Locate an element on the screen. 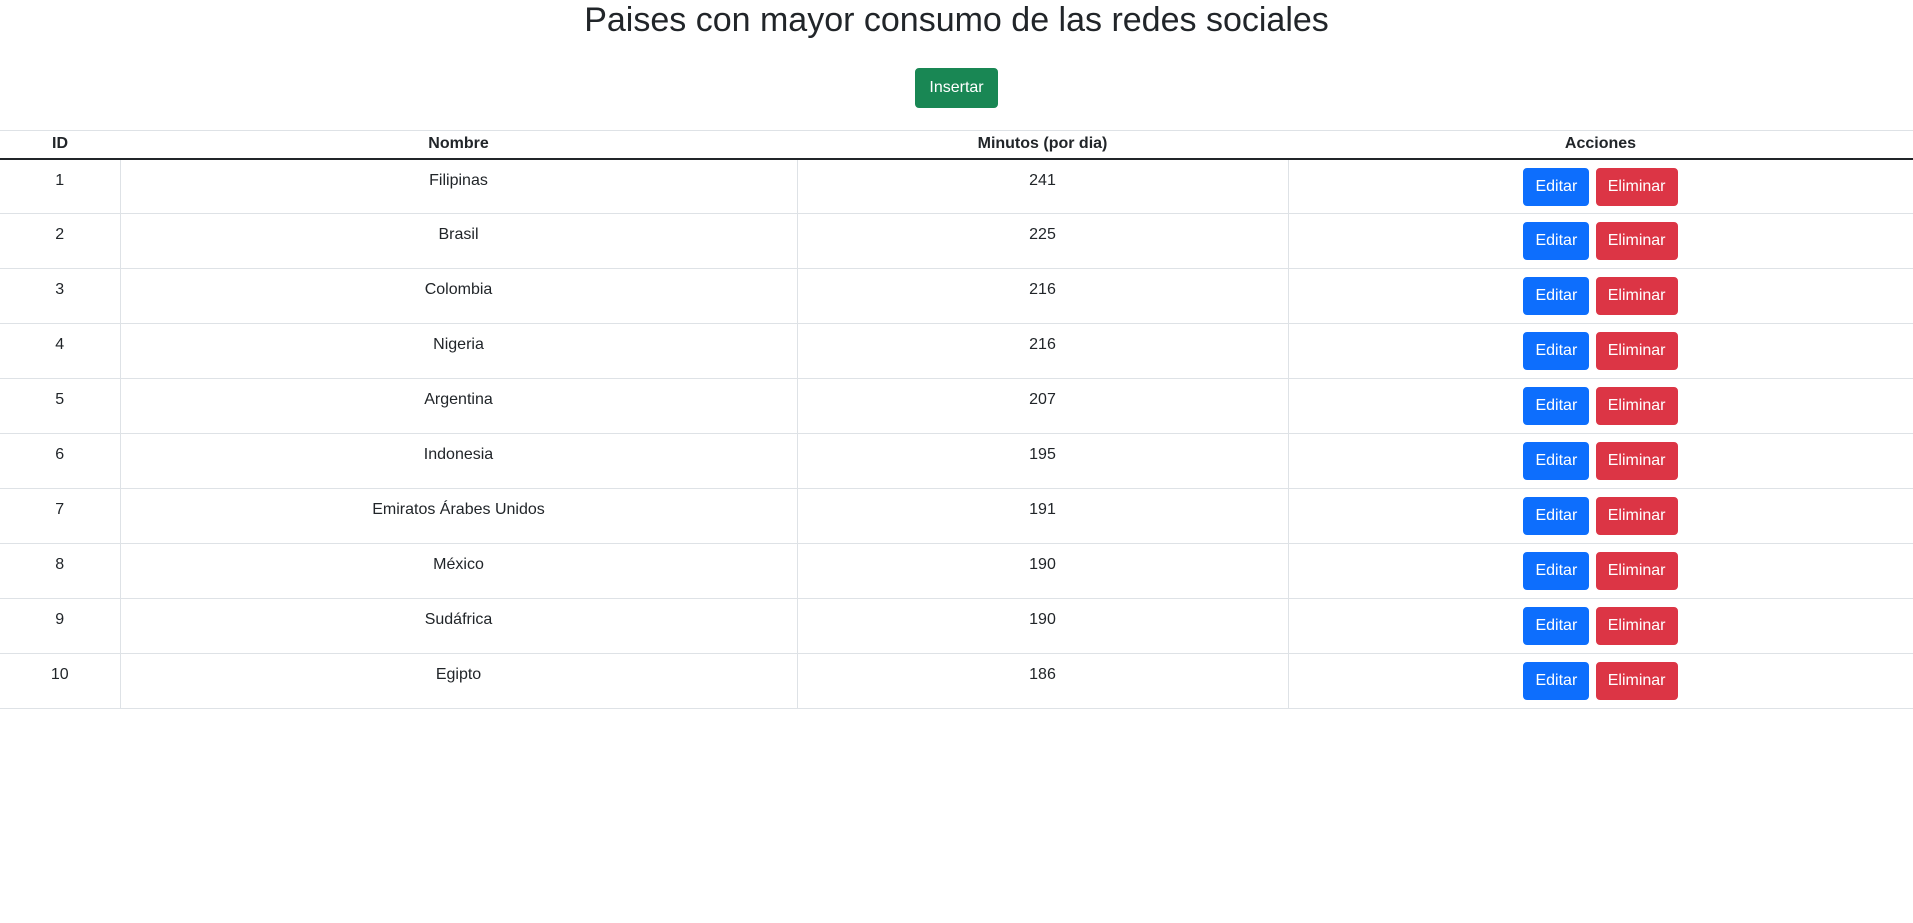 The height and width of the screenshot is (923, 1913). table-row: 3 Colombia 216 Editar Eliminar is located at coordinates (956, 296).